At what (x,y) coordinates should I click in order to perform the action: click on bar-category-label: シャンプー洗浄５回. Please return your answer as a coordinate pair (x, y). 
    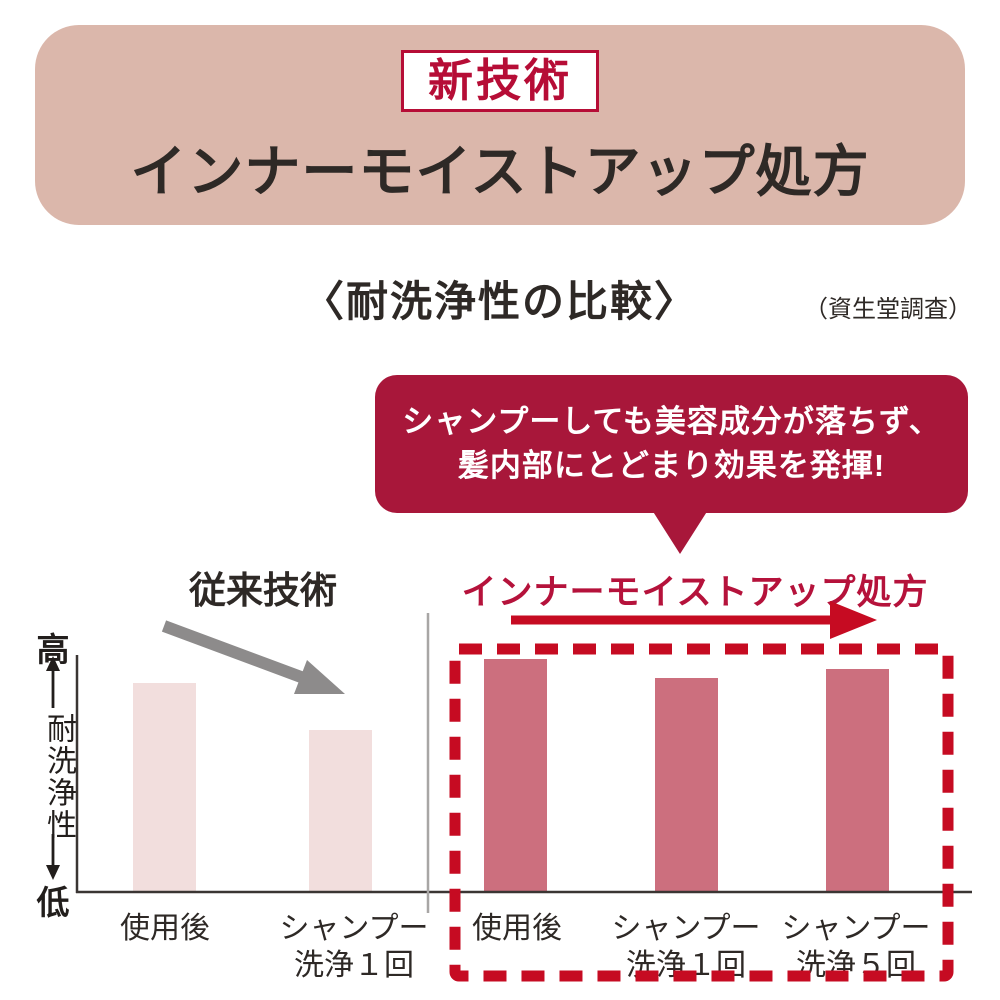
    Looking at the image, I should click on (856, 947).